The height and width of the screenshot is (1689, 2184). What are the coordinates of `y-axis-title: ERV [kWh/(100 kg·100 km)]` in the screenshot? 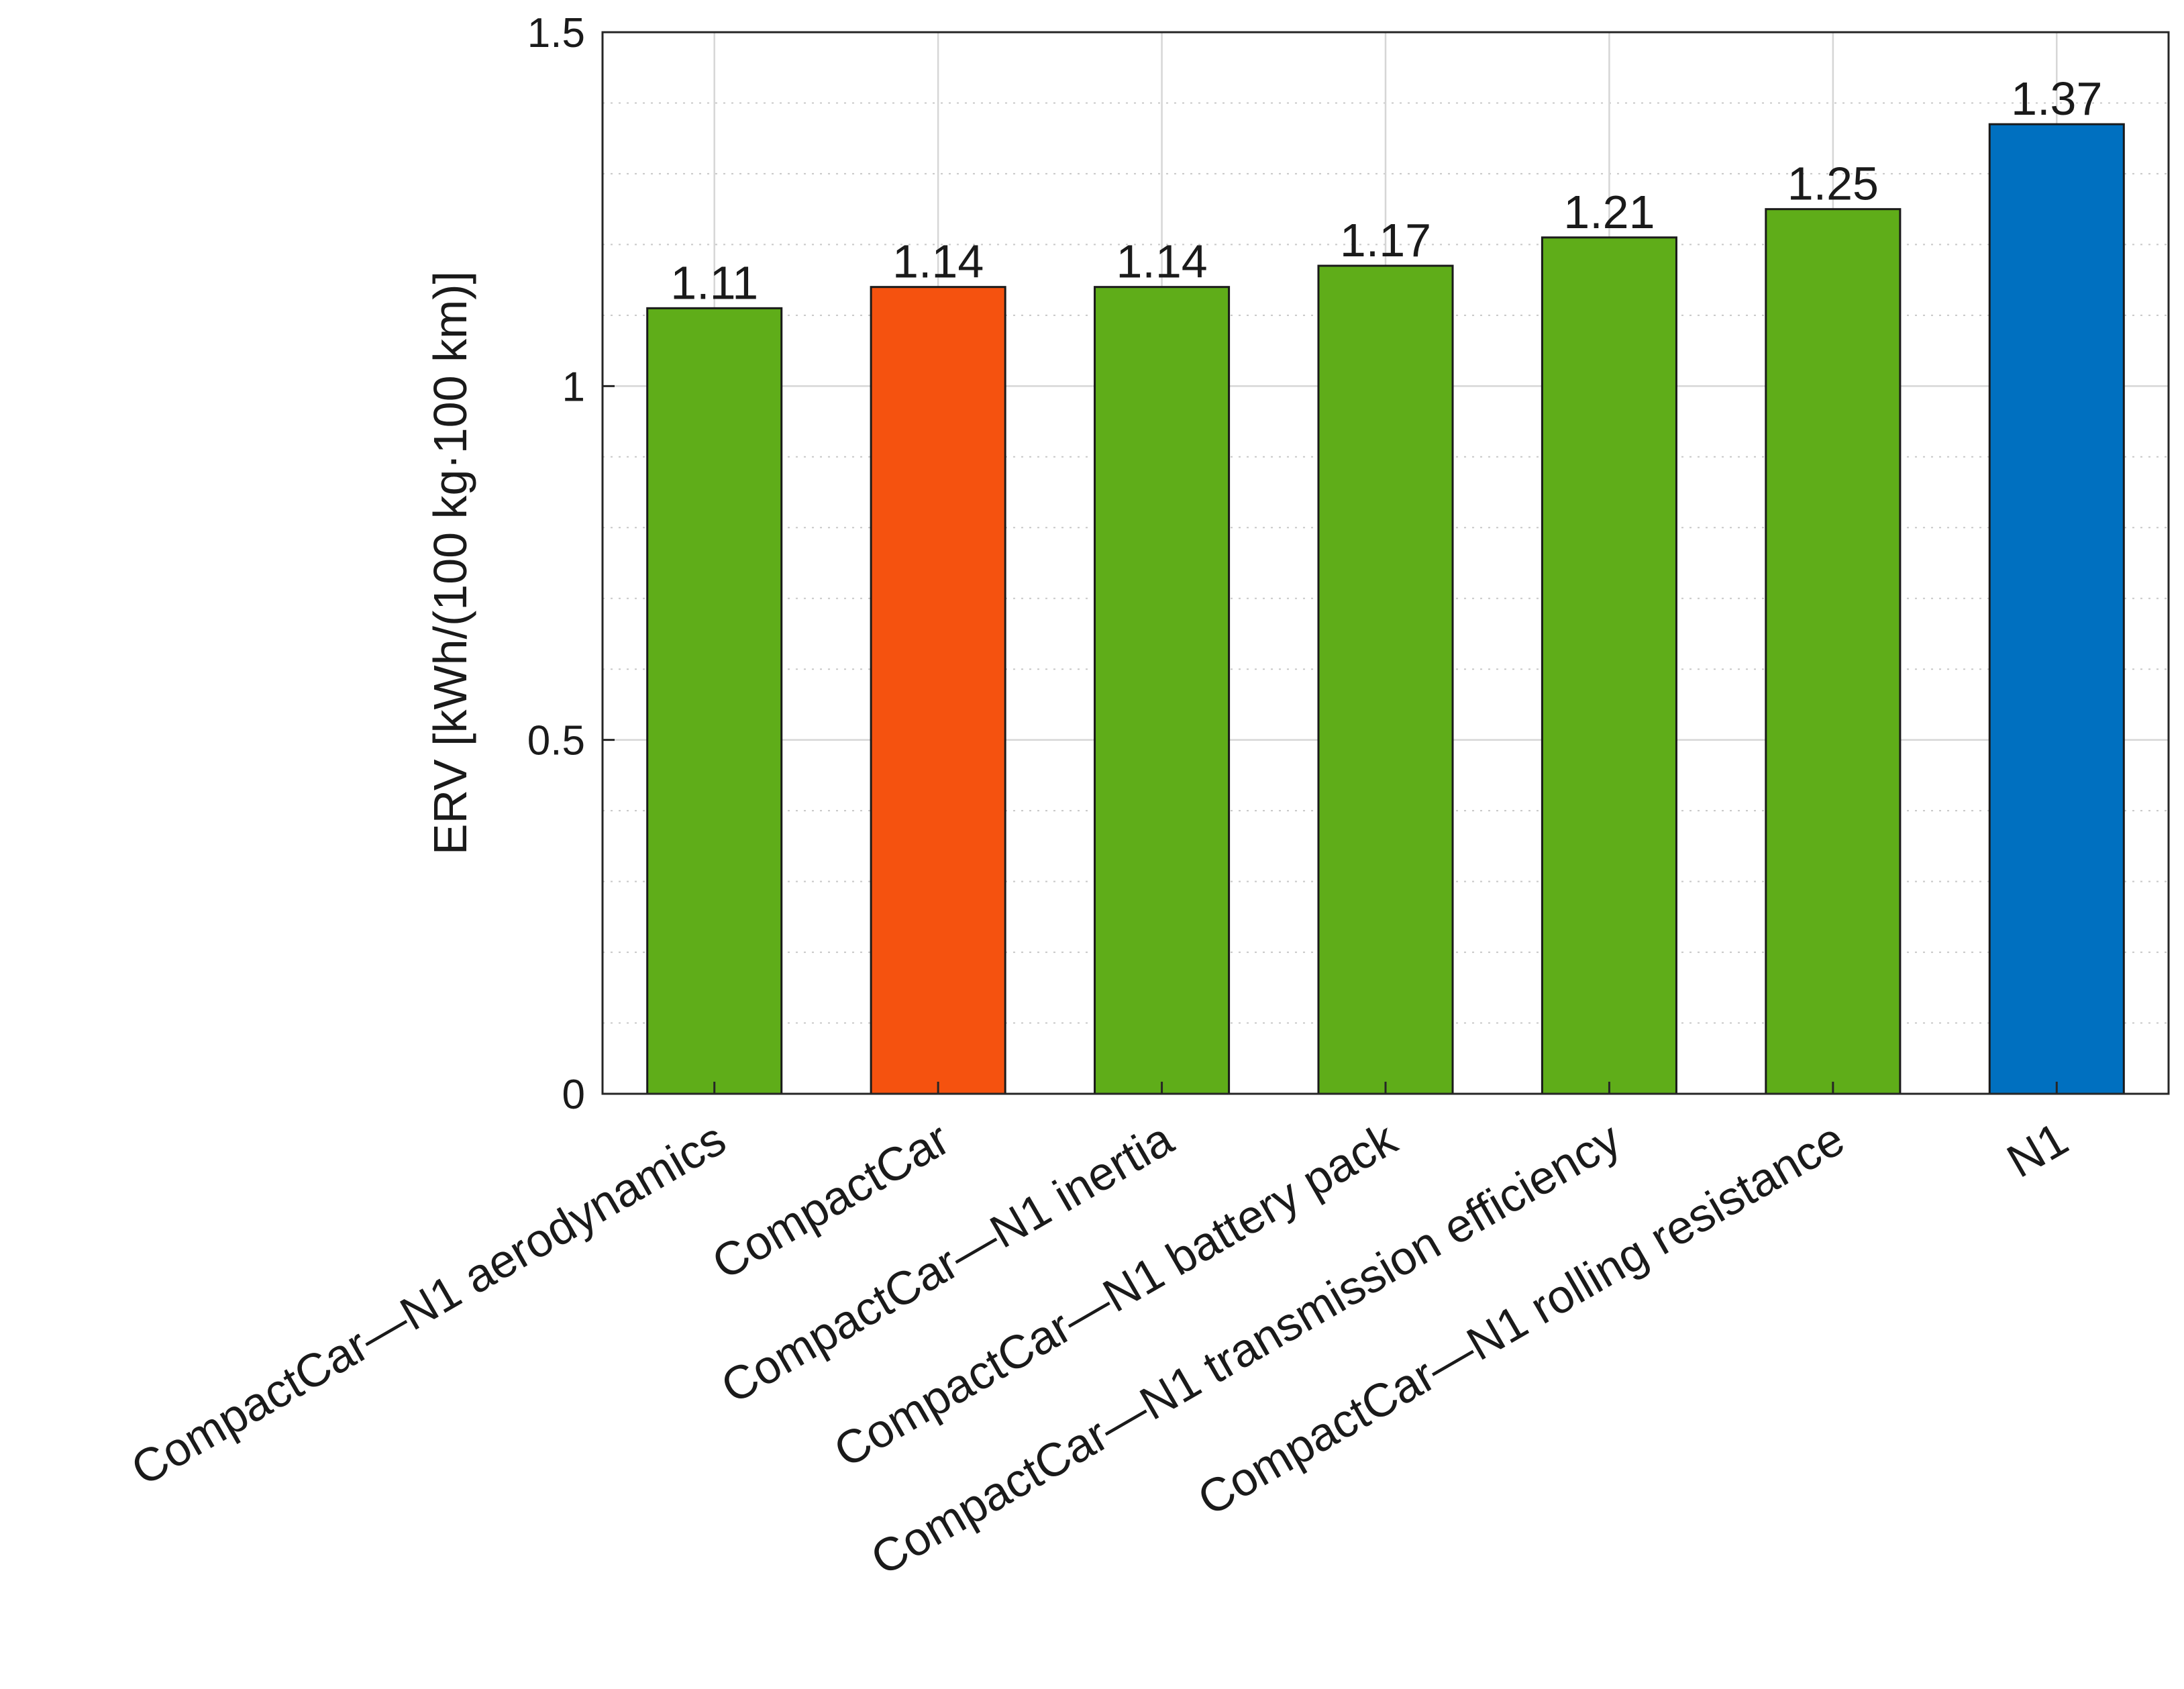 It's located at (450, 563).